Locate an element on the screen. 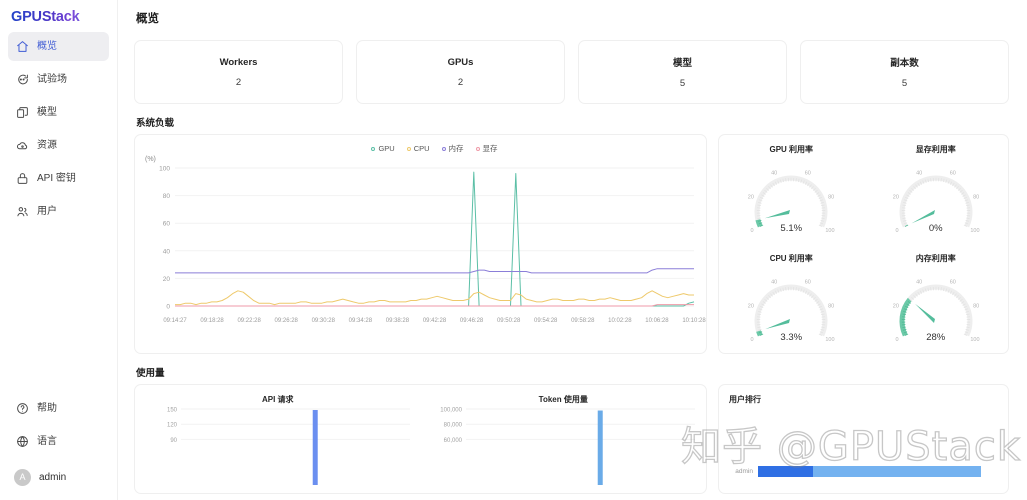 This screenshot has width=1027, height=500. svg-text: 80,000 is located at coordinates (453, 426).